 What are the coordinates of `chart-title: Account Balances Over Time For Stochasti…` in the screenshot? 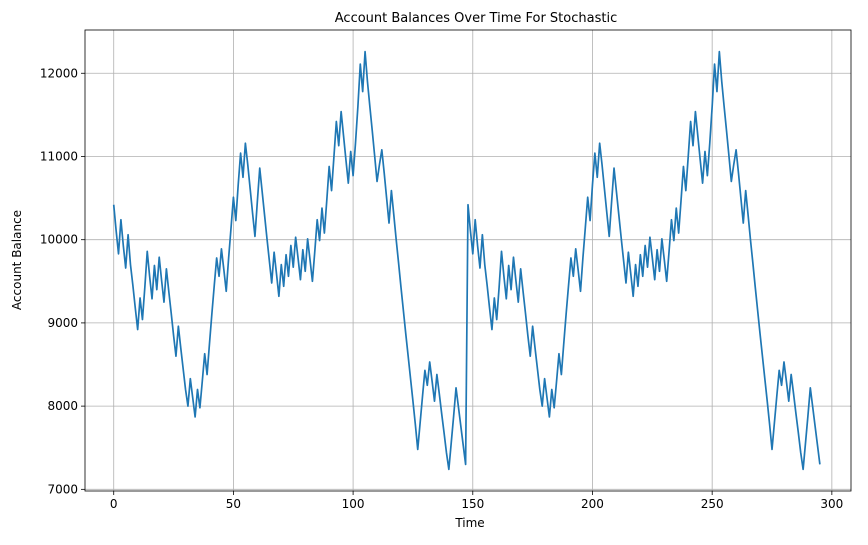 It's located at (476, 18).